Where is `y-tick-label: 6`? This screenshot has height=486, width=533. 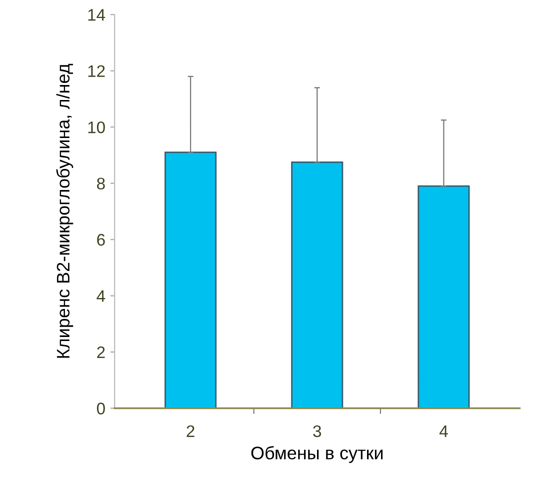 y-tick-label: 6 is located at coordinates (101, 240).